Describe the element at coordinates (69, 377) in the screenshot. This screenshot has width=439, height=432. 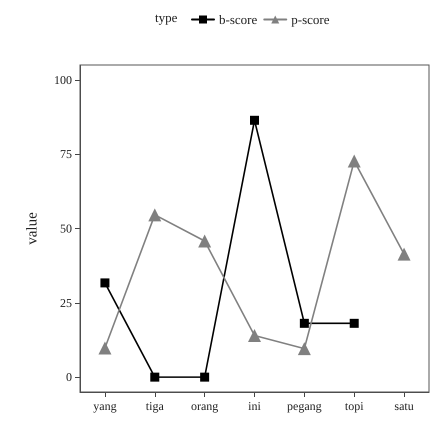
I see `y-tick-label: 0` at that location.